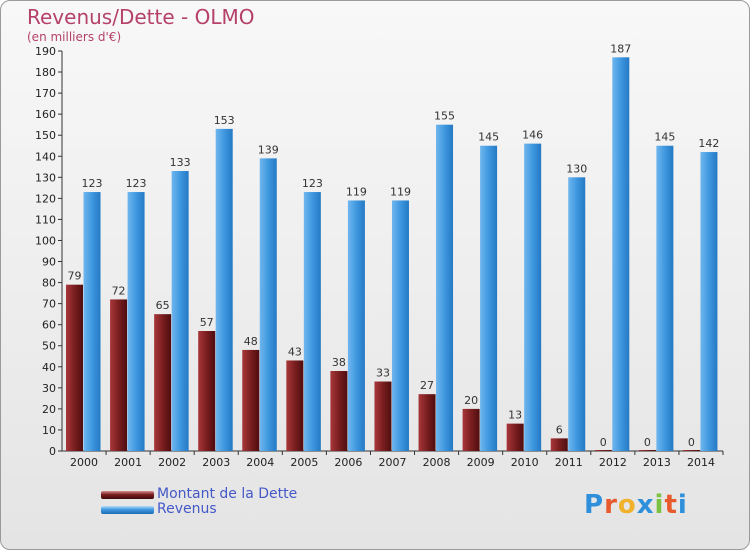 This screenshot has width=750, height=550. I want to click on y-tick-label: 80, so click(49, 283).